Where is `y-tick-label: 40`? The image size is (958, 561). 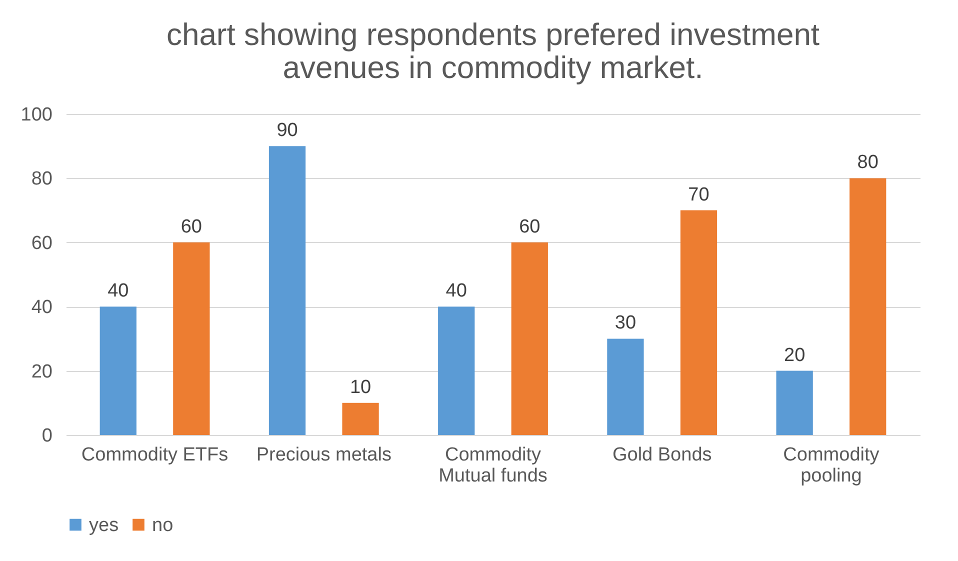 y-tick-label: 40 is located at coordinates (41, 307).